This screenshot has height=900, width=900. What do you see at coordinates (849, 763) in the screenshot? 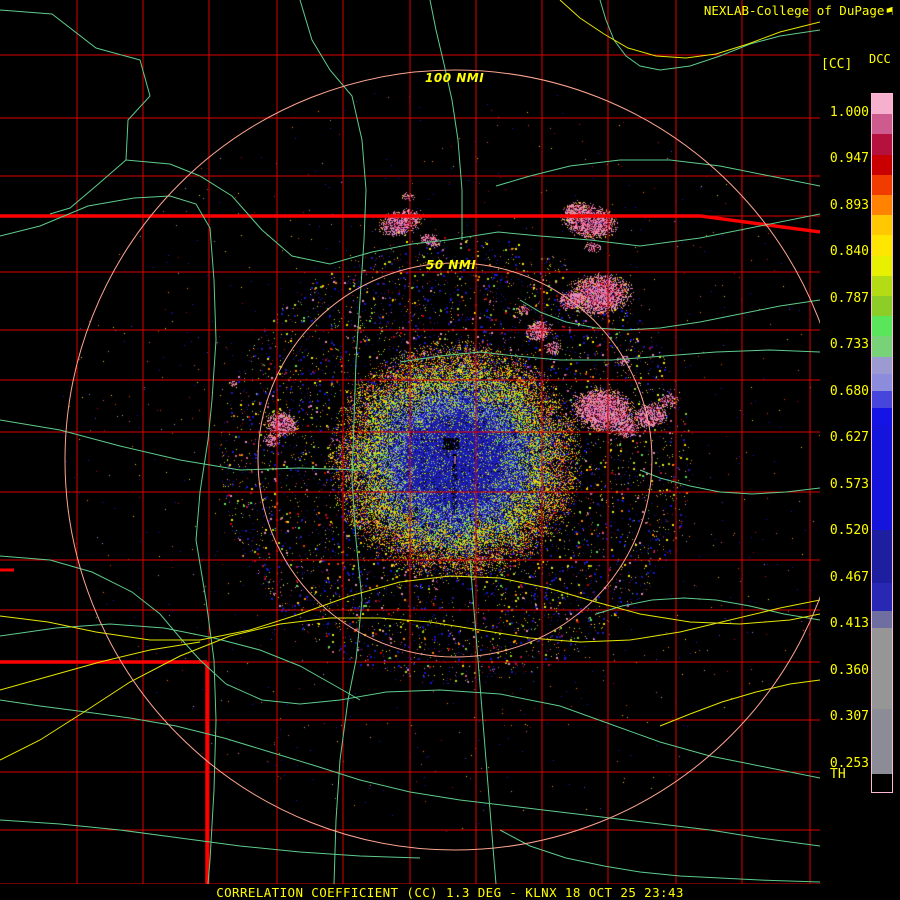
I see `colorbar-tick-label: 0.253` at bounding box center [849, 763].